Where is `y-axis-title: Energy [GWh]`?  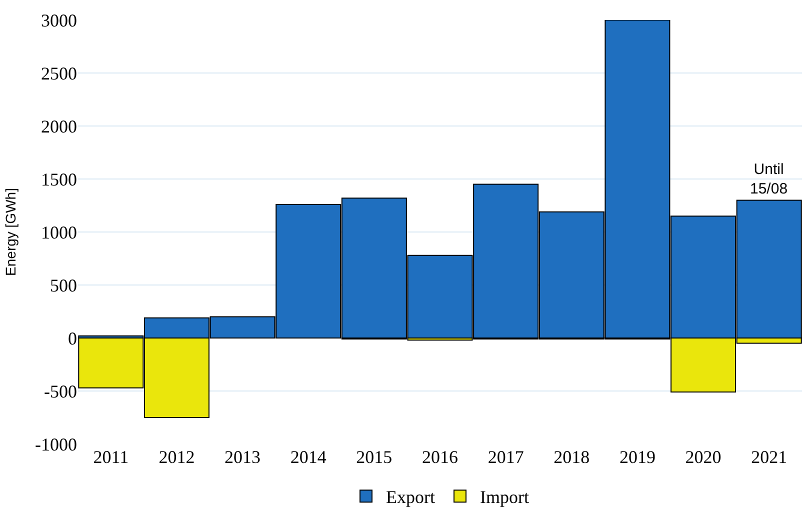 y-axis-title: Energy [GWh] is located at coordinates (10, 232).